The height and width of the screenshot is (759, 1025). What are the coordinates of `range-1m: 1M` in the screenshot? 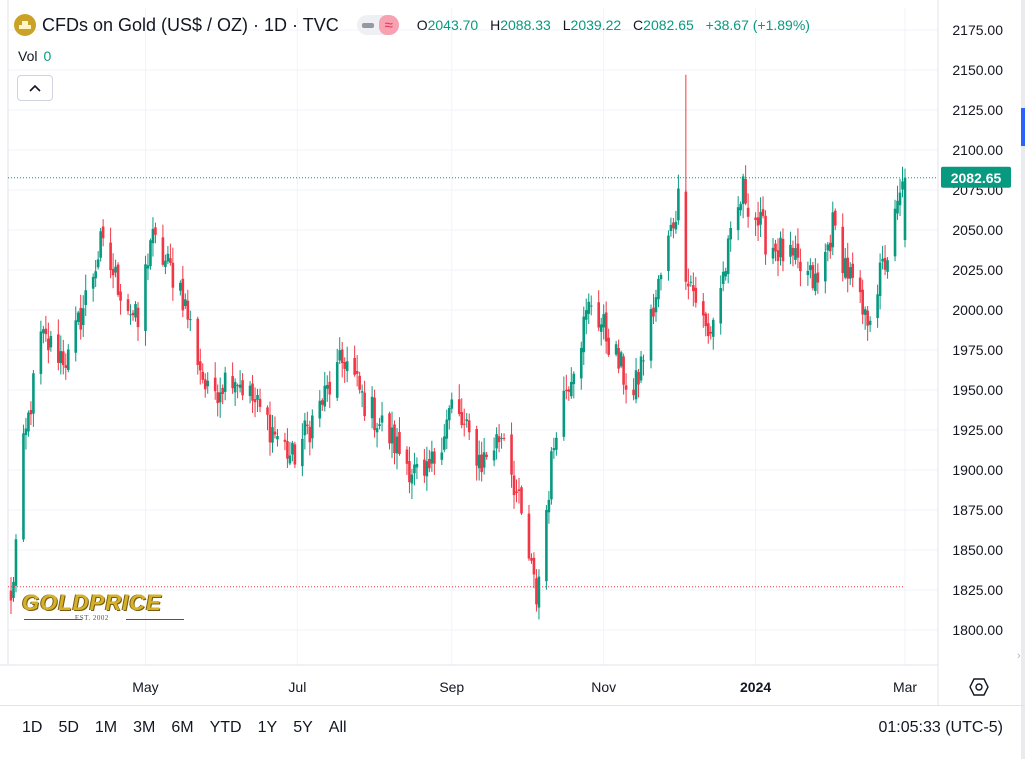 It's located at (106, 727).